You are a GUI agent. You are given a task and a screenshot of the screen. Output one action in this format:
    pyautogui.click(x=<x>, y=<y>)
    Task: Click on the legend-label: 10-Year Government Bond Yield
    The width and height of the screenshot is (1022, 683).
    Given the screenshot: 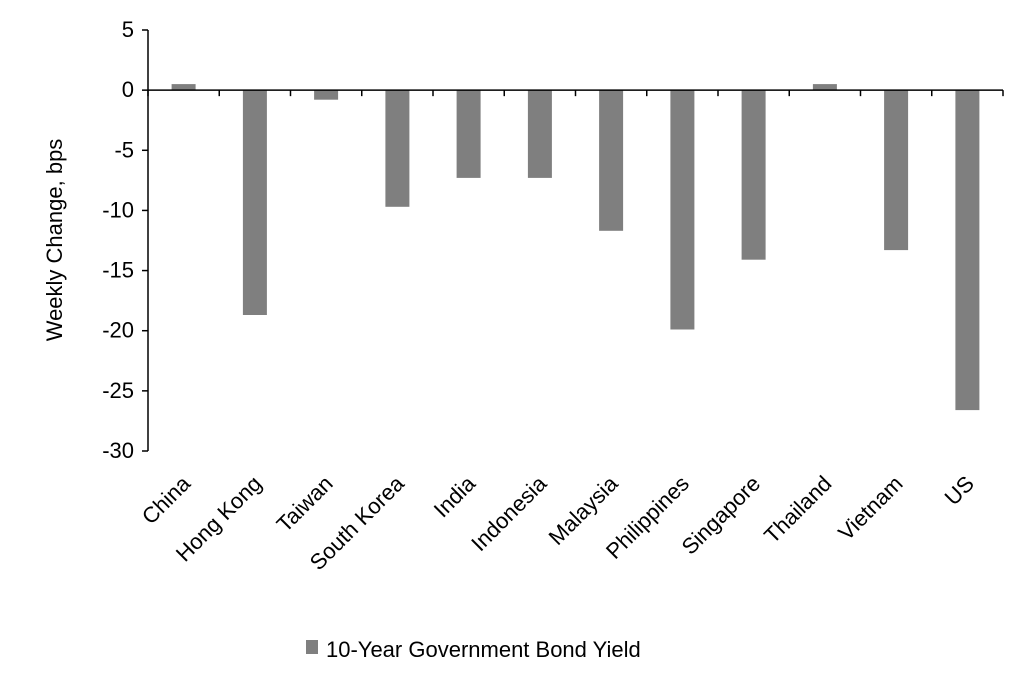 What is the action you would take?
    pyautogui.click(x=483, y=649)
    